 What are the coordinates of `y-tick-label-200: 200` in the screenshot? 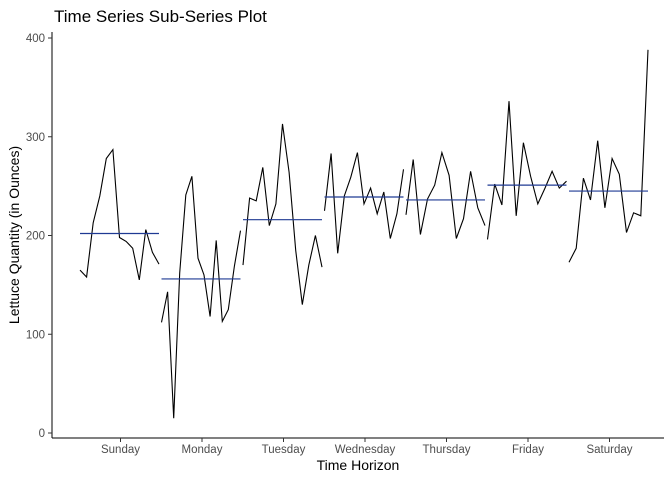 It's located at (35, 237).